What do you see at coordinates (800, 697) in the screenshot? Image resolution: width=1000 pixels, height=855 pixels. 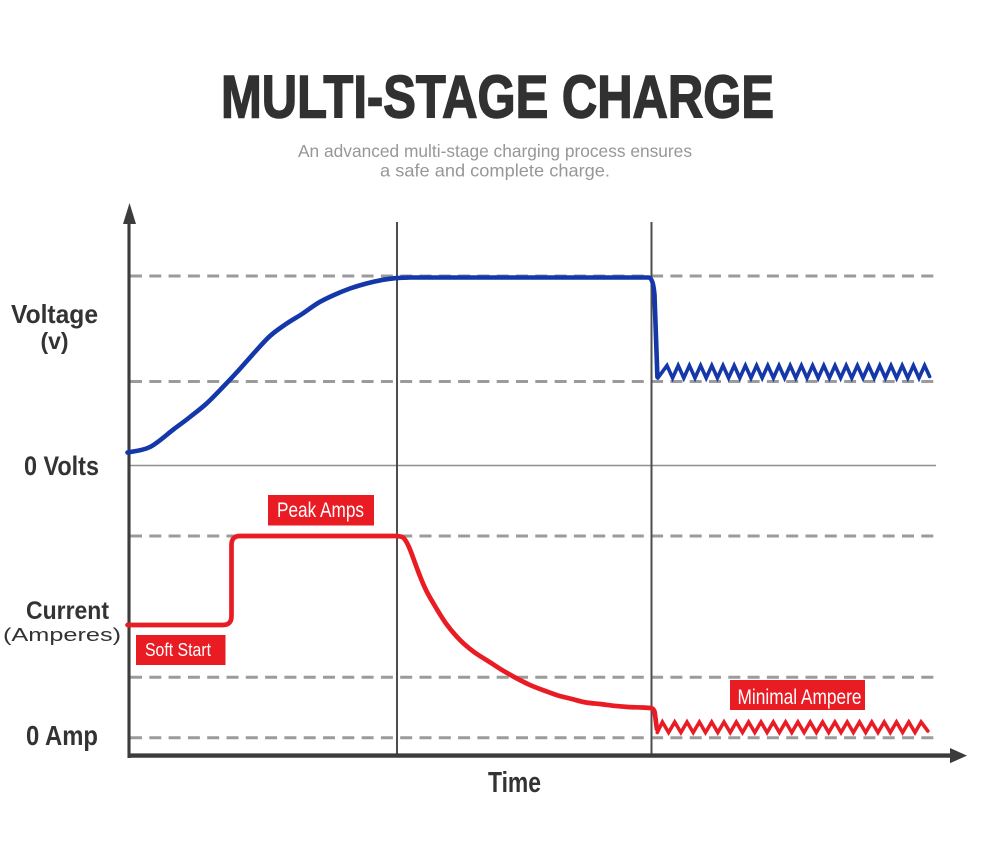 I see `svg-text: Minimal Ampere` at bounding box center [800, 697].